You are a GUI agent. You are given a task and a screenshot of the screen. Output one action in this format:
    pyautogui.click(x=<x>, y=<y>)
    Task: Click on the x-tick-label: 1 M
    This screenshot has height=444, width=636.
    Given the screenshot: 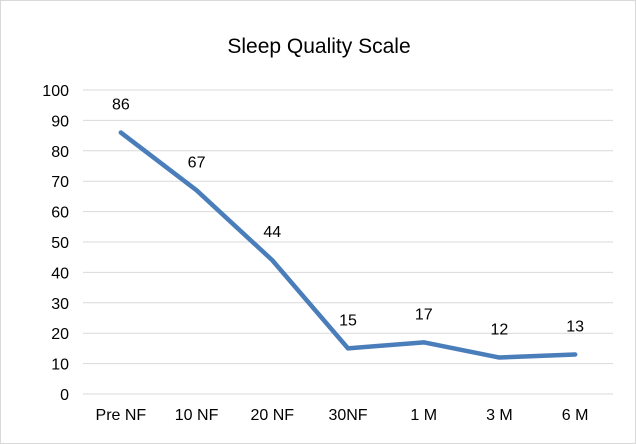 What is the action you would take?
    pyautogui.click(x=423, y=415)
    